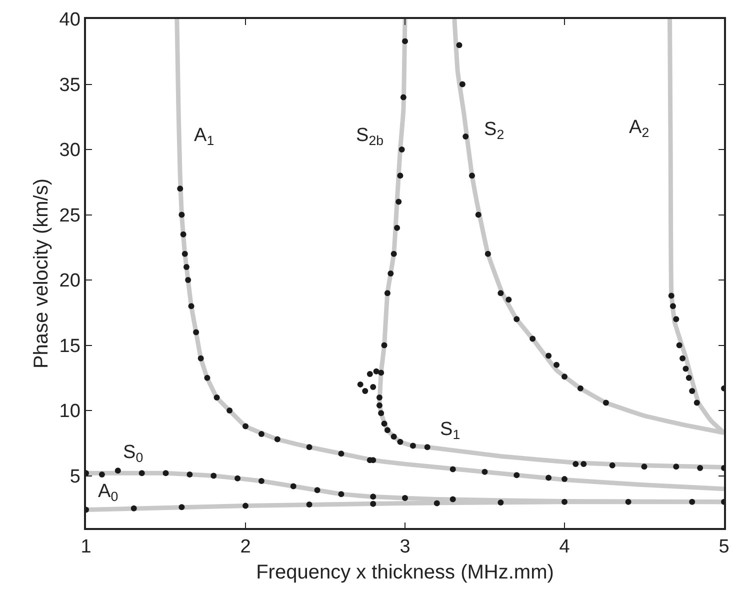  What do you see at coordinates (204, 136) in the screenshot?
I see `annotation: A$_{1}$` at bounding box center [204, 136].